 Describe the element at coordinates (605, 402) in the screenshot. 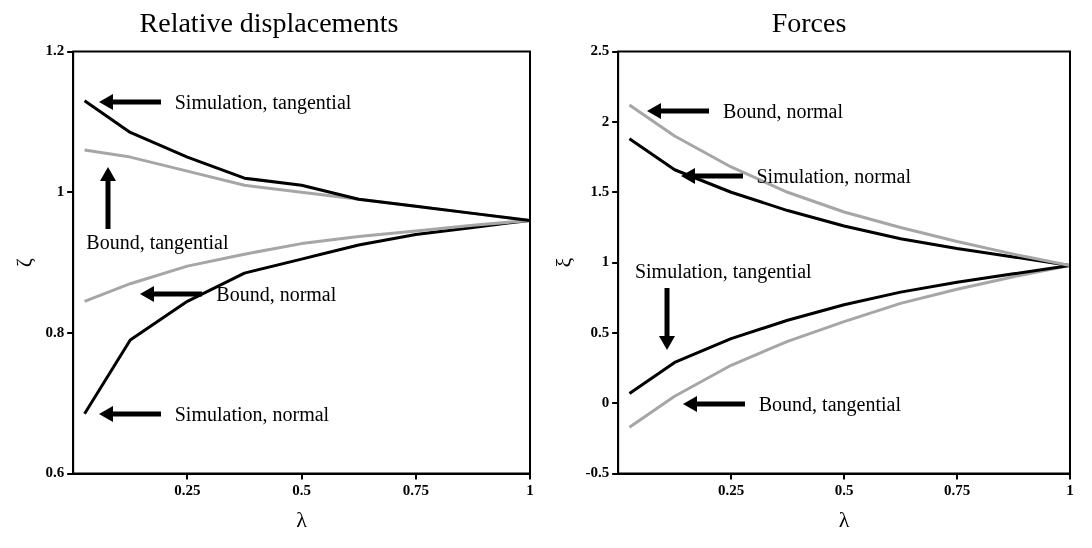

I see `y-tick-label: 0` at that location.